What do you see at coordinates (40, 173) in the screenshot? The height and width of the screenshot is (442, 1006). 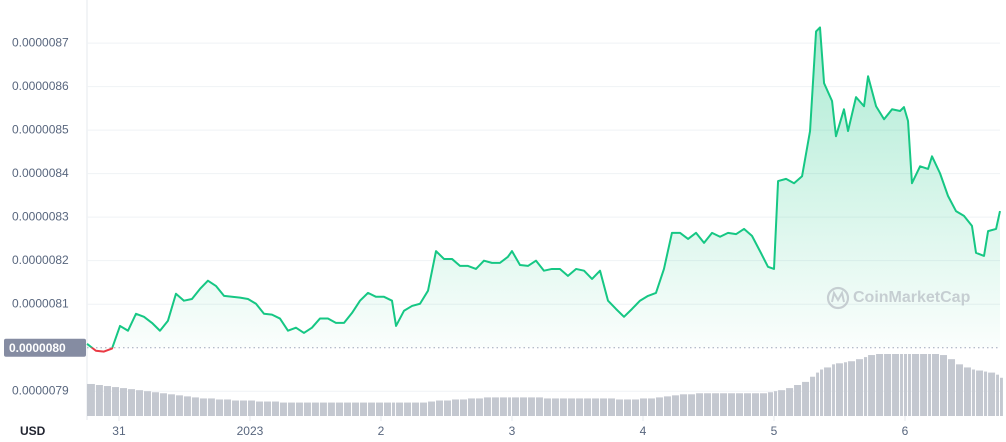 I see `y-tick-label: 0.0000084` at bounding box center [40, 173].